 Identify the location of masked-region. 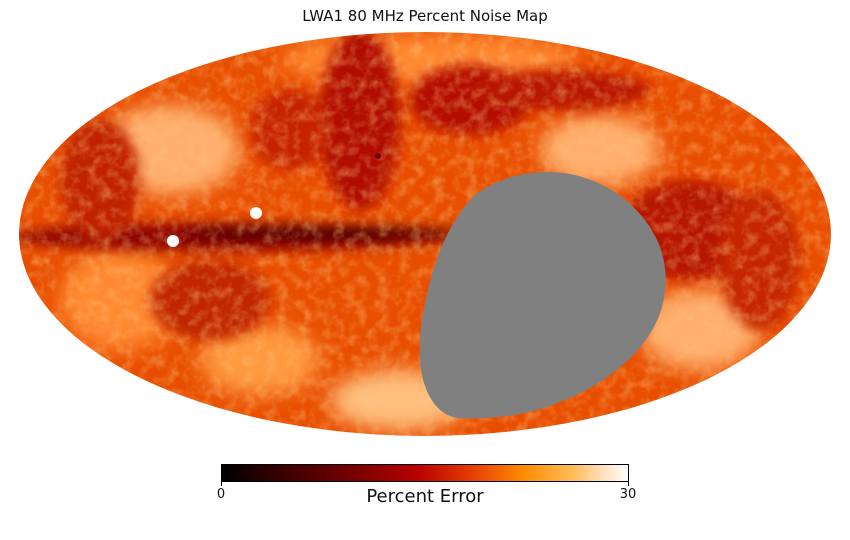
(542, 295).